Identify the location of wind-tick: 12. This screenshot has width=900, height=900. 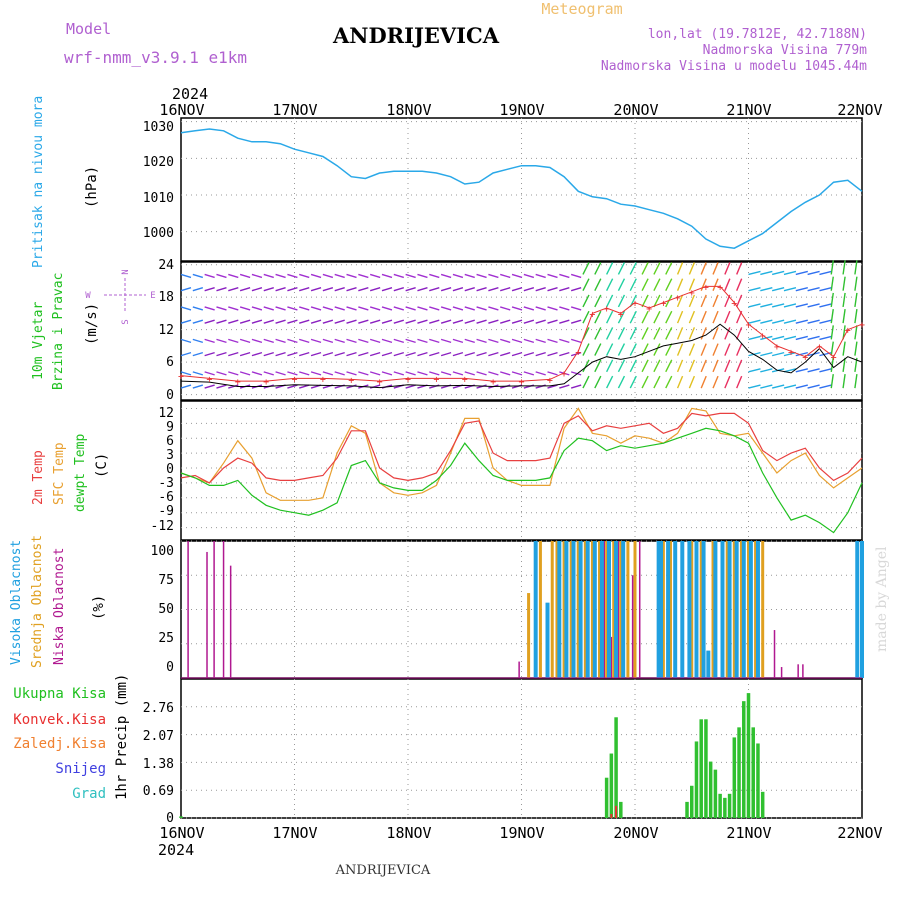
(166, 330).